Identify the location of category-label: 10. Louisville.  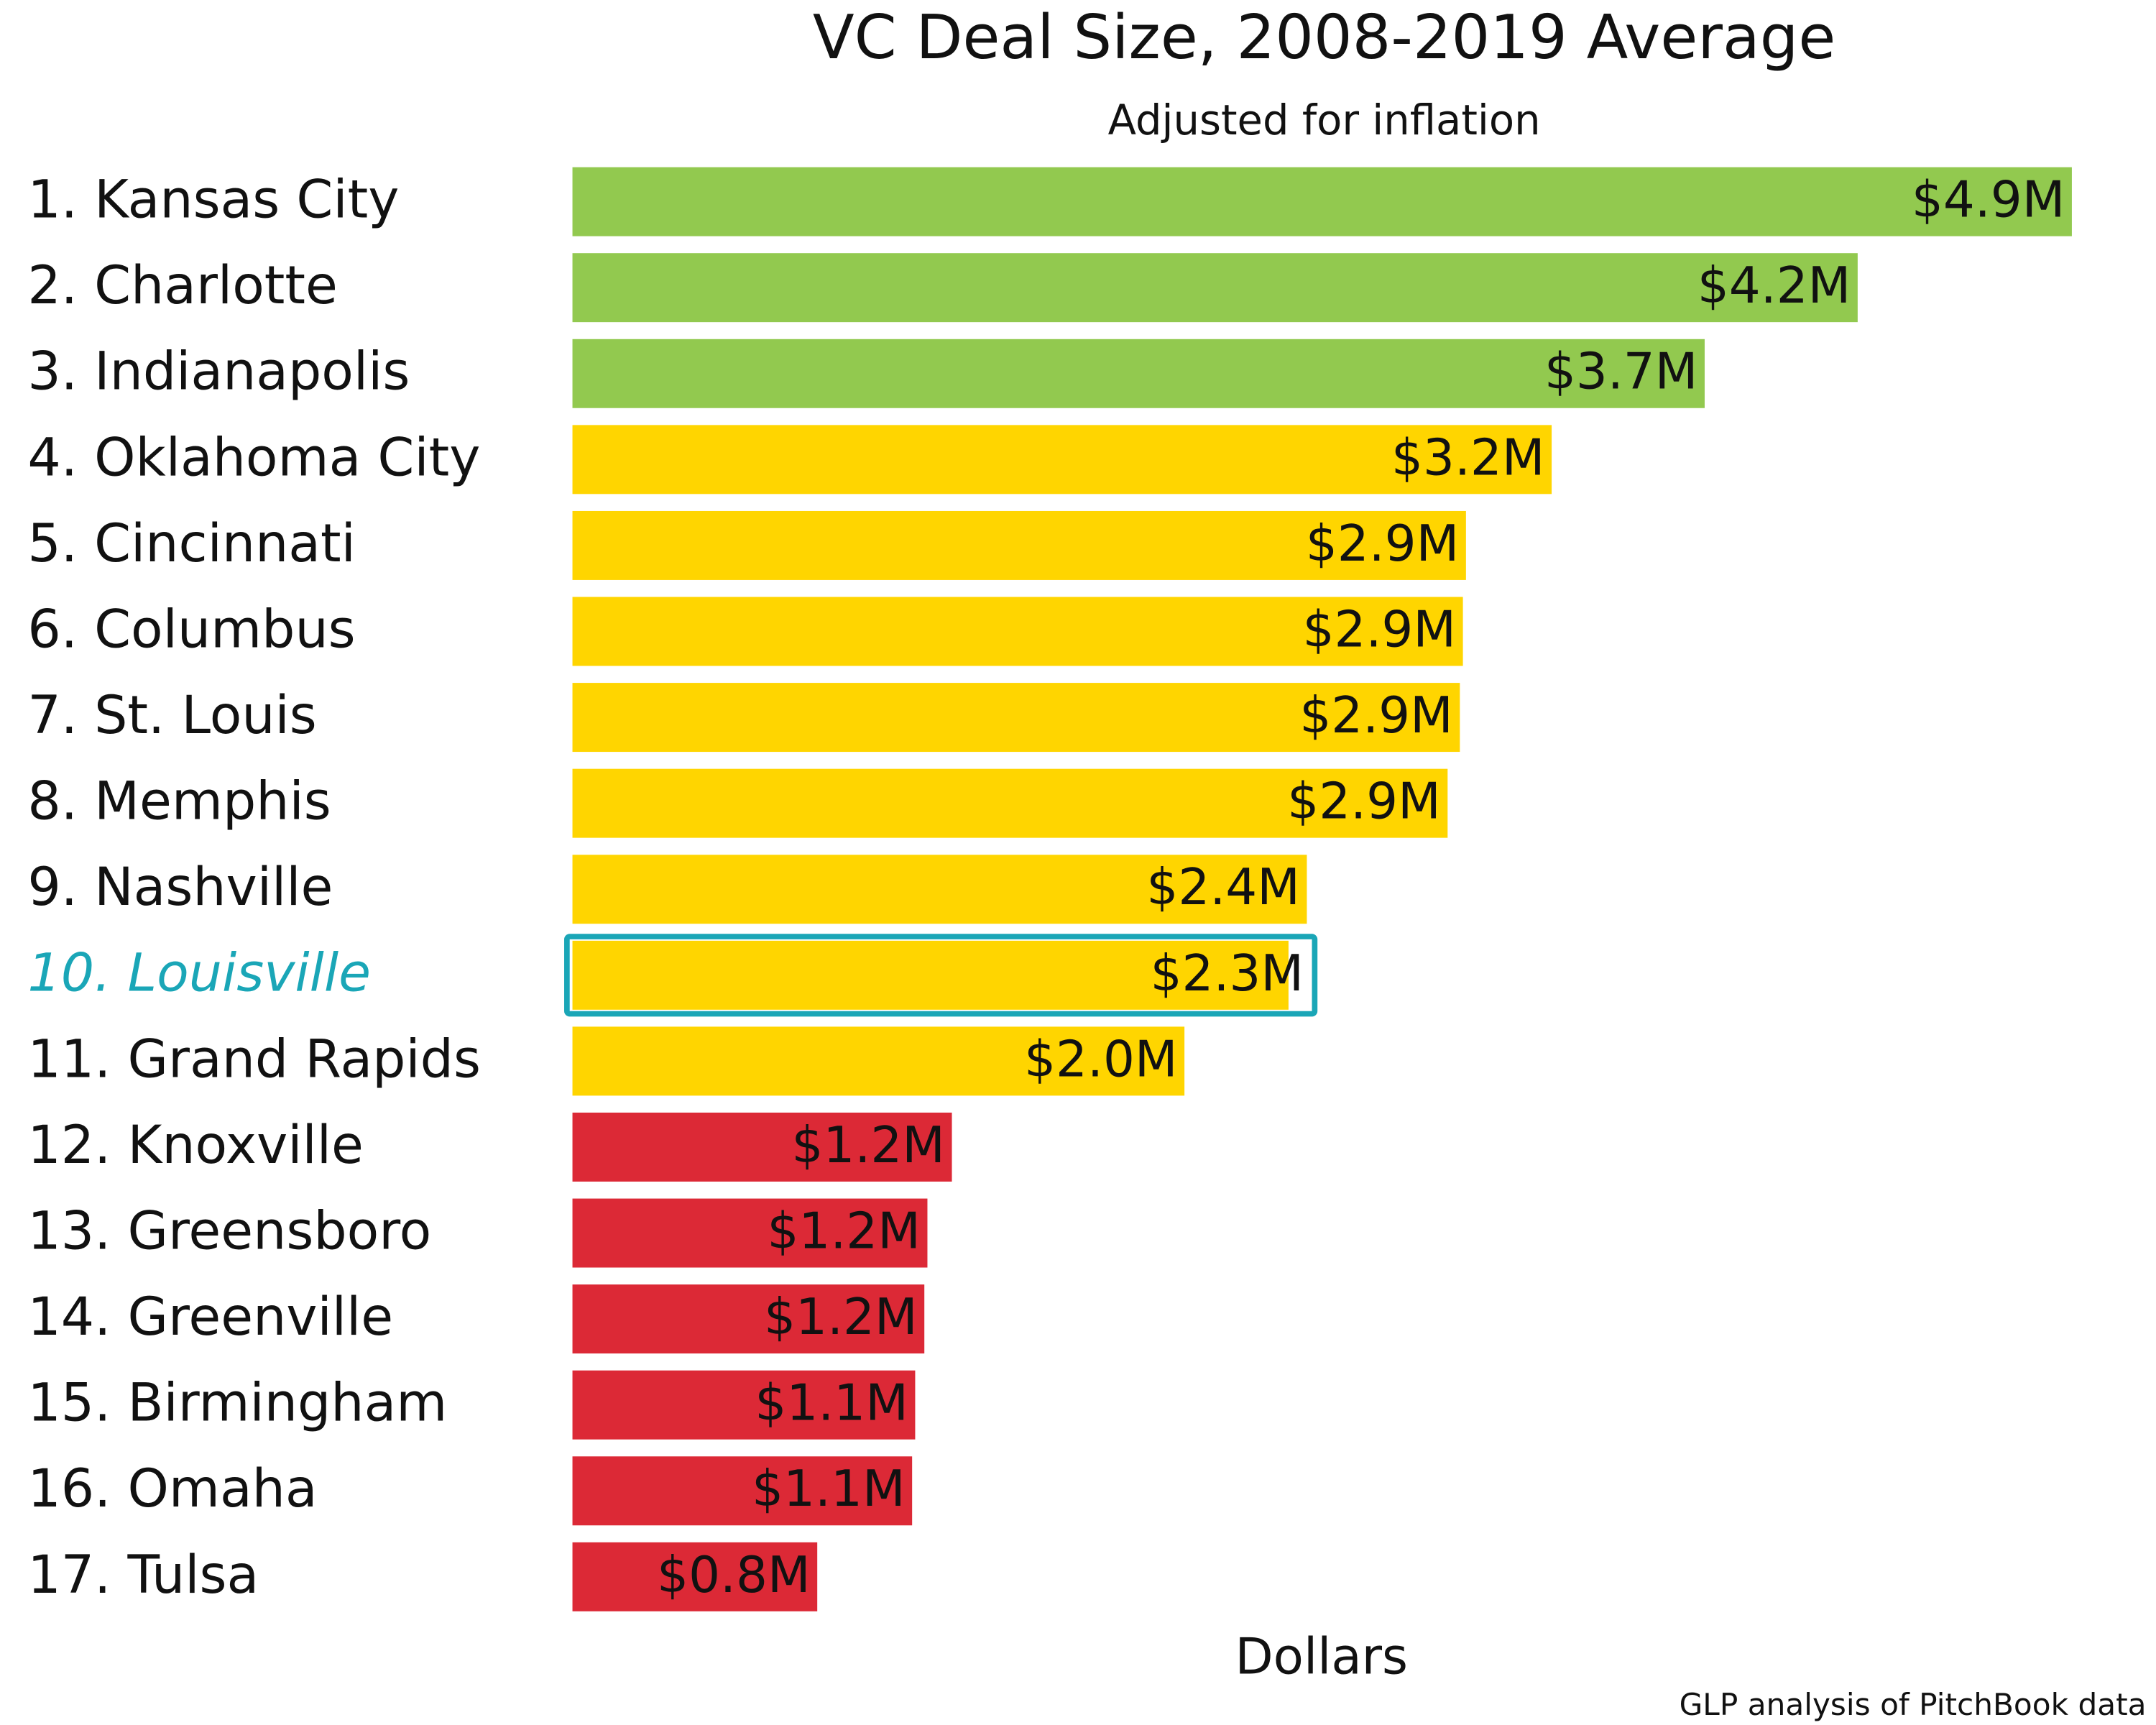
(199, 973).